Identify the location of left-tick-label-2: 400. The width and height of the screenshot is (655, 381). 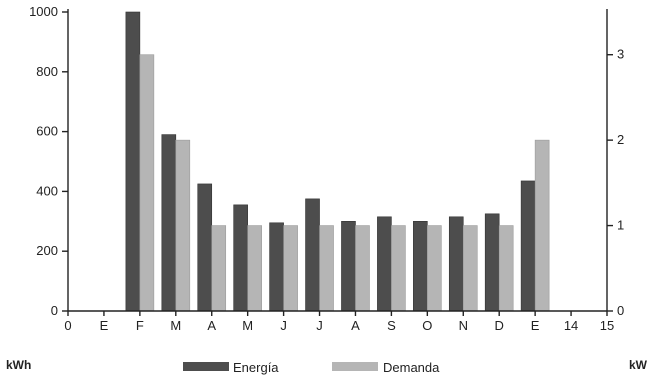
(47, 190).